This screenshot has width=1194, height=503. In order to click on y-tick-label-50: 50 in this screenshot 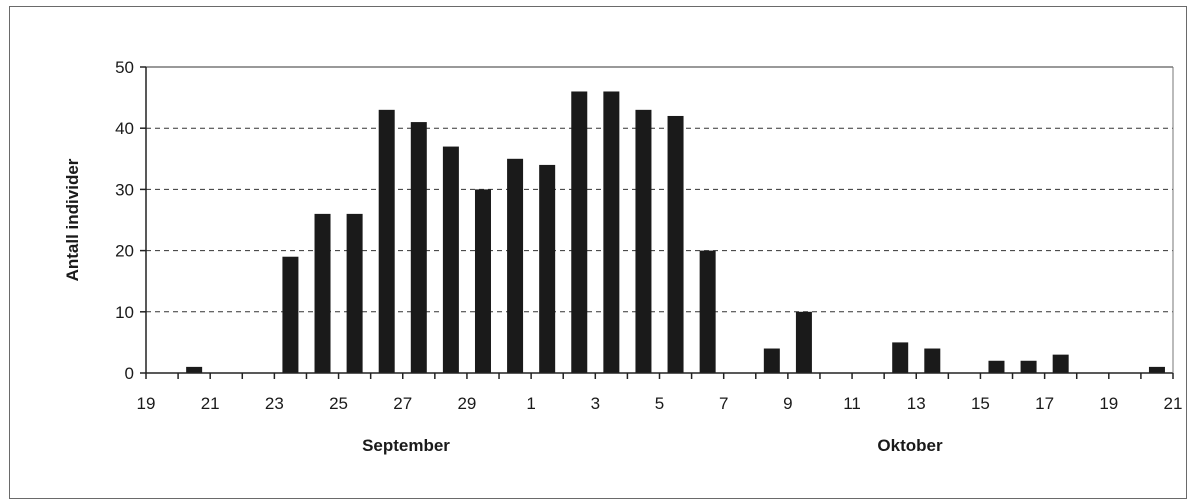, I will do `click(124, 67)`.